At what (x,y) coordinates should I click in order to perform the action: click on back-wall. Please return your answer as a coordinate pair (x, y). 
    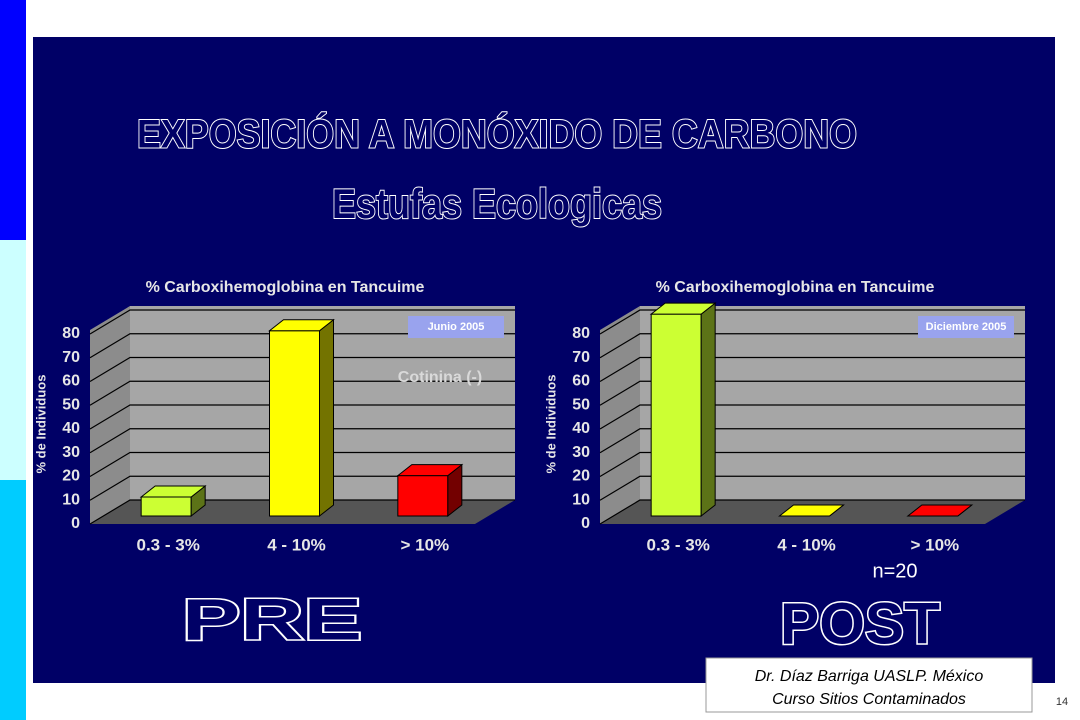
    Looking at the image, I should click on (832, 403).